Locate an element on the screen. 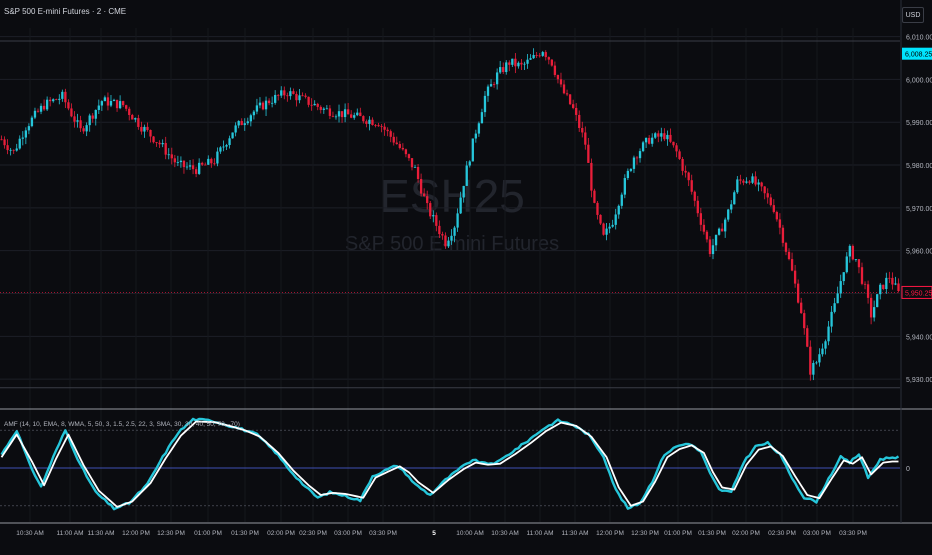 The image size is (932, 555). x-tick-label: 03:00 PM is located at coordinates (817, 533).